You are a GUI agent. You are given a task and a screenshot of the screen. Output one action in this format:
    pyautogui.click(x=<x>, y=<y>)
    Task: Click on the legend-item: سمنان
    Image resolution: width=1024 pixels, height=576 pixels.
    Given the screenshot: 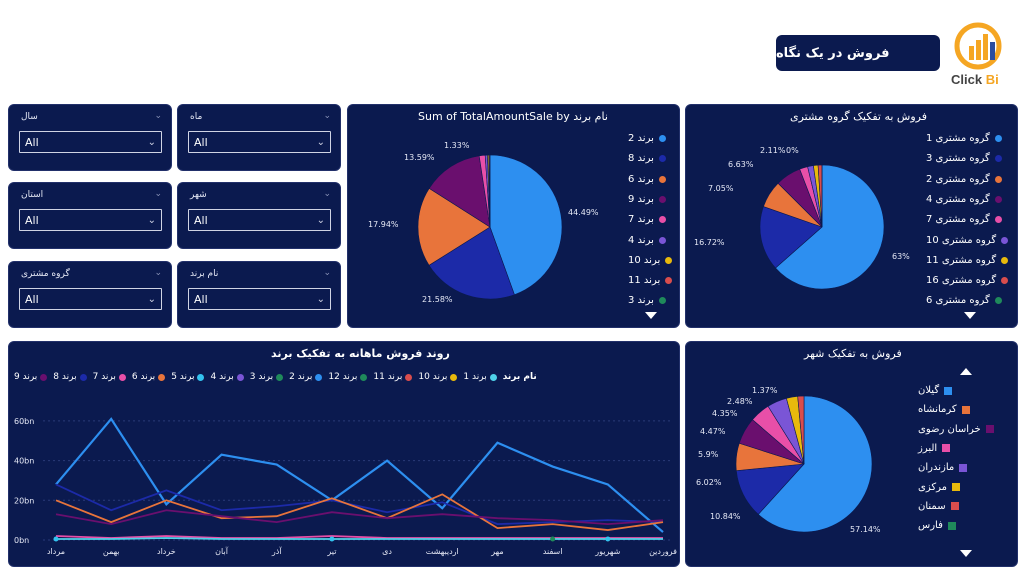 What is the action you would take?
    pyautogui.click(x=938, y=506)
    